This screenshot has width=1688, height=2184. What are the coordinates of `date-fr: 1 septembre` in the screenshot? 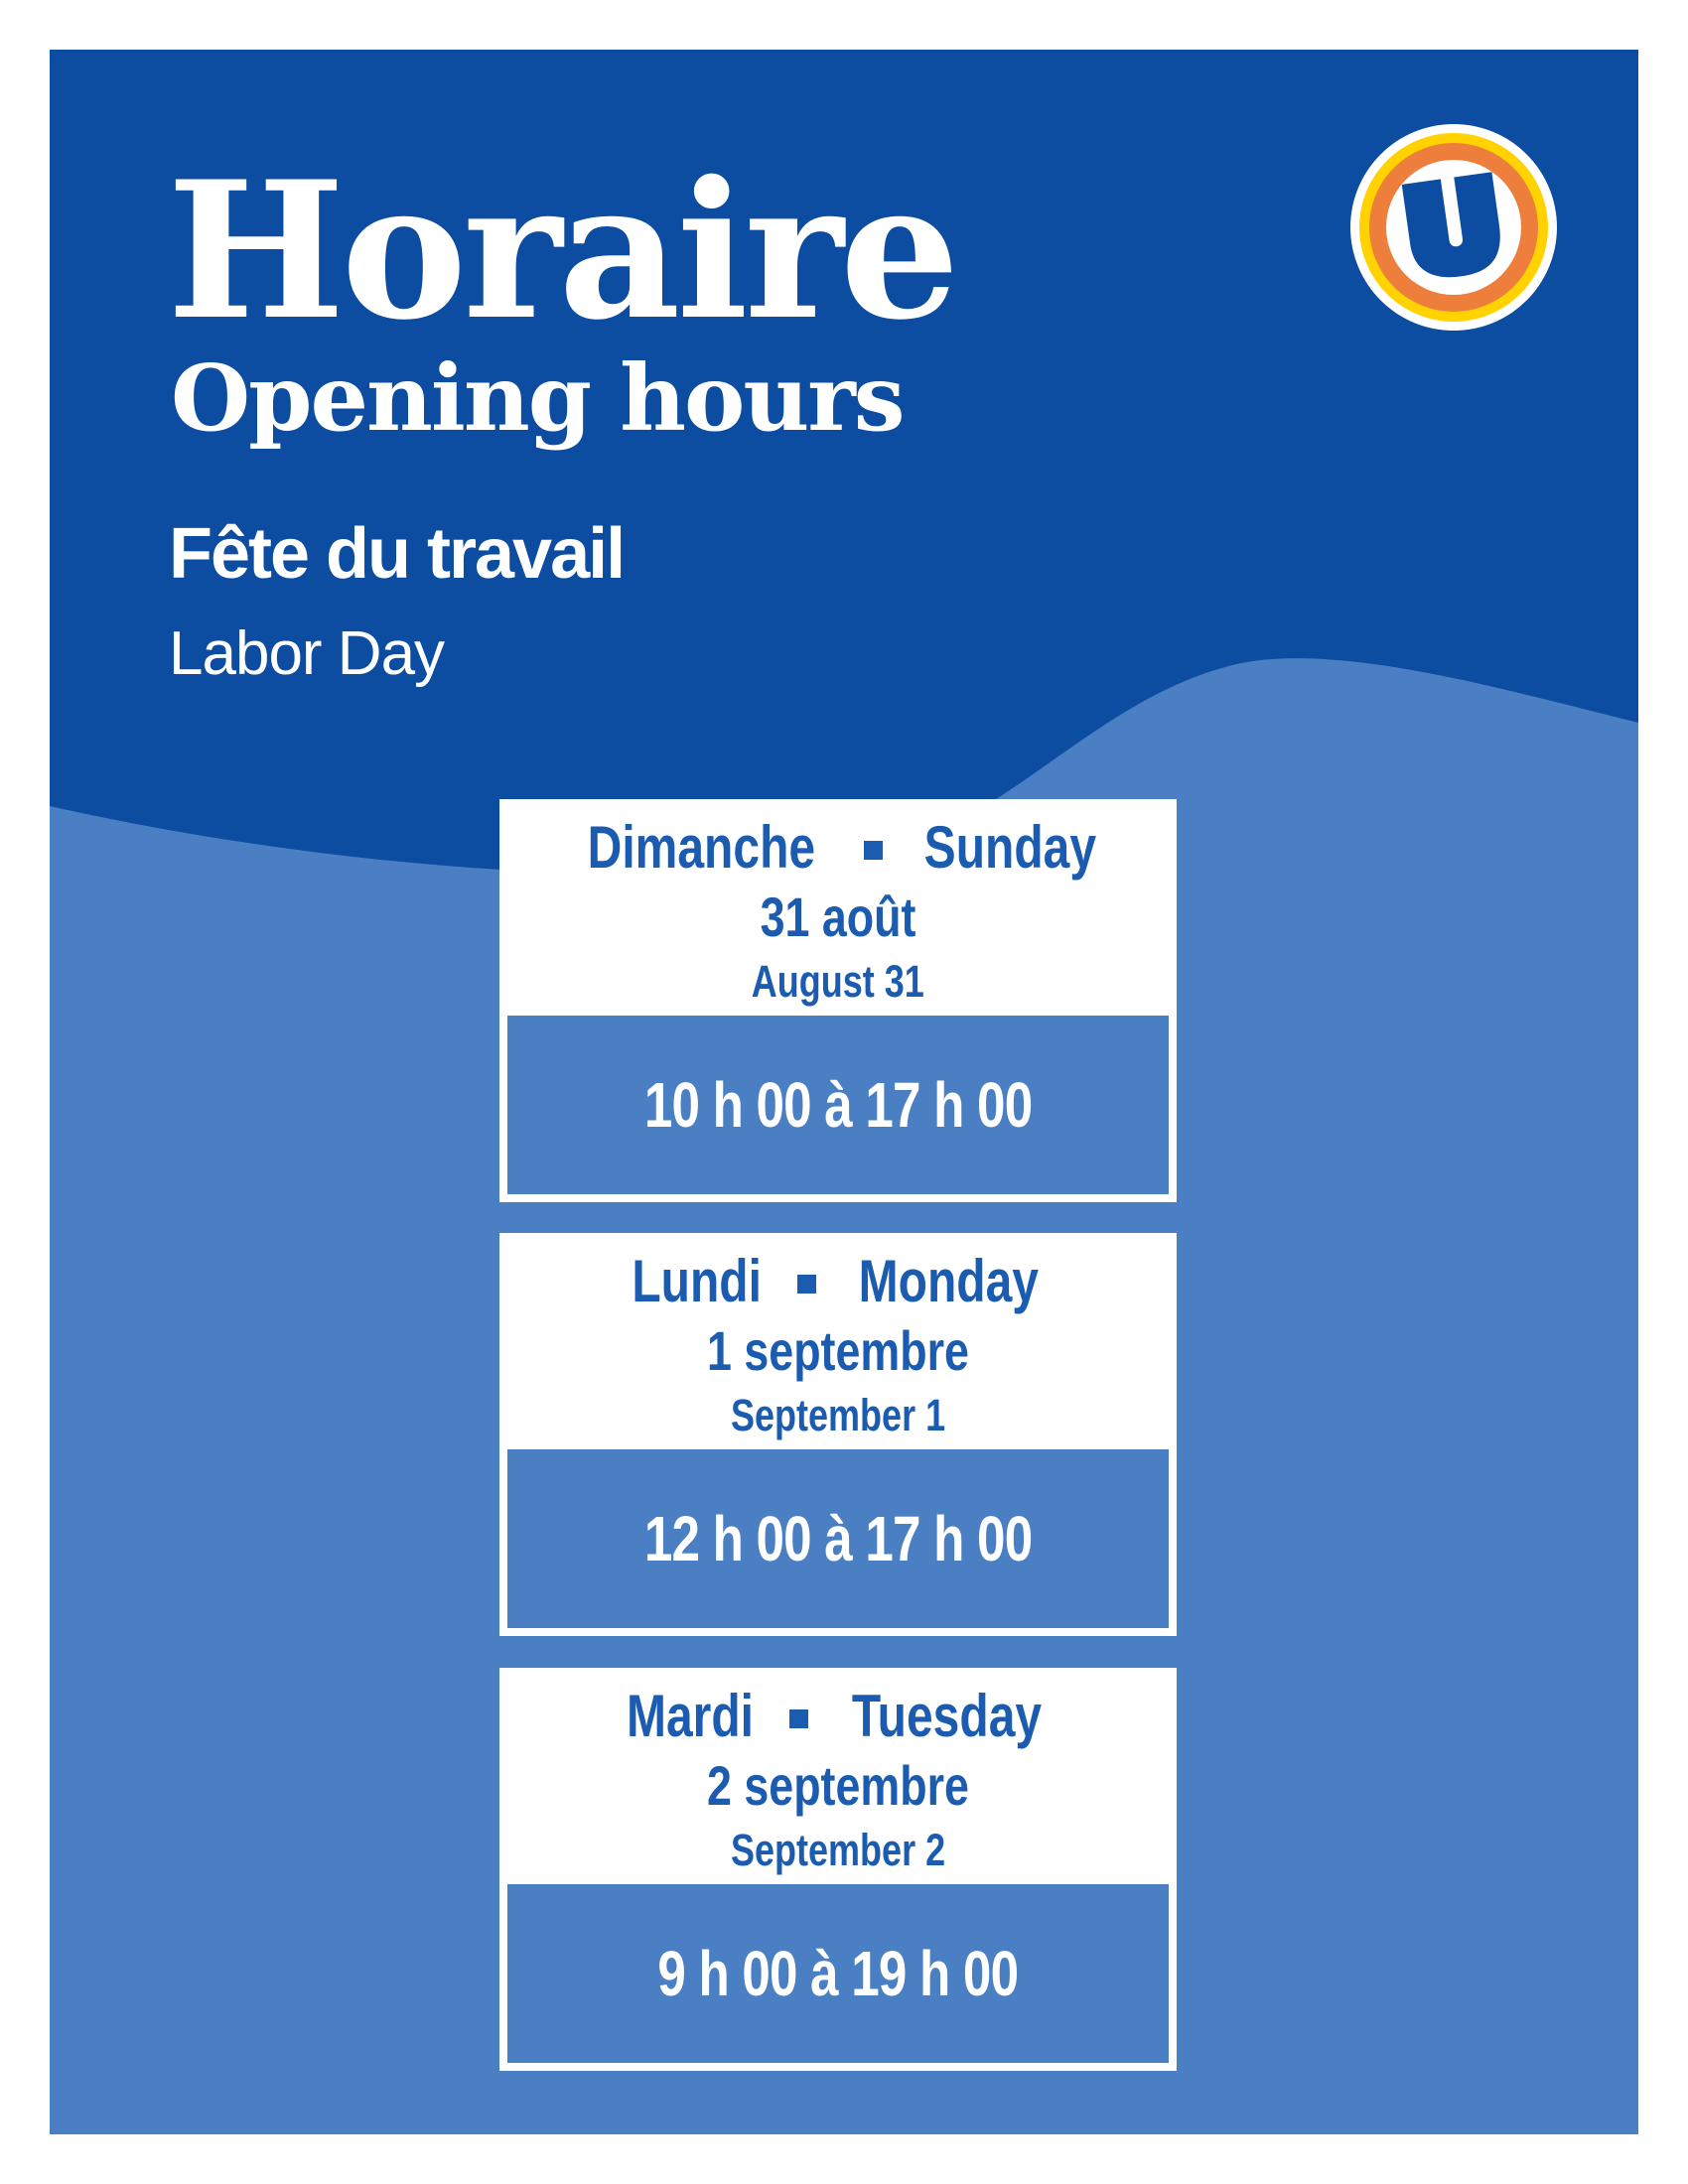 It's located at (838, 1351).